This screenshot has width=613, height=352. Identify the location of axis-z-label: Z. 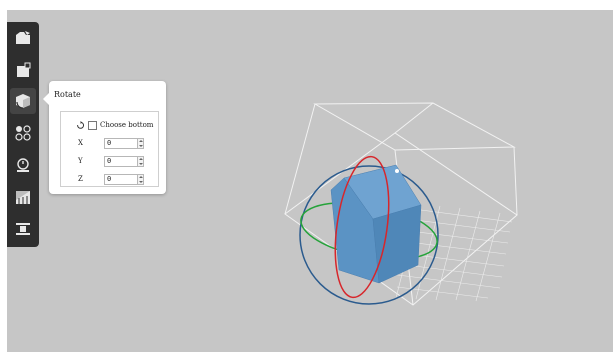
(80, 179).